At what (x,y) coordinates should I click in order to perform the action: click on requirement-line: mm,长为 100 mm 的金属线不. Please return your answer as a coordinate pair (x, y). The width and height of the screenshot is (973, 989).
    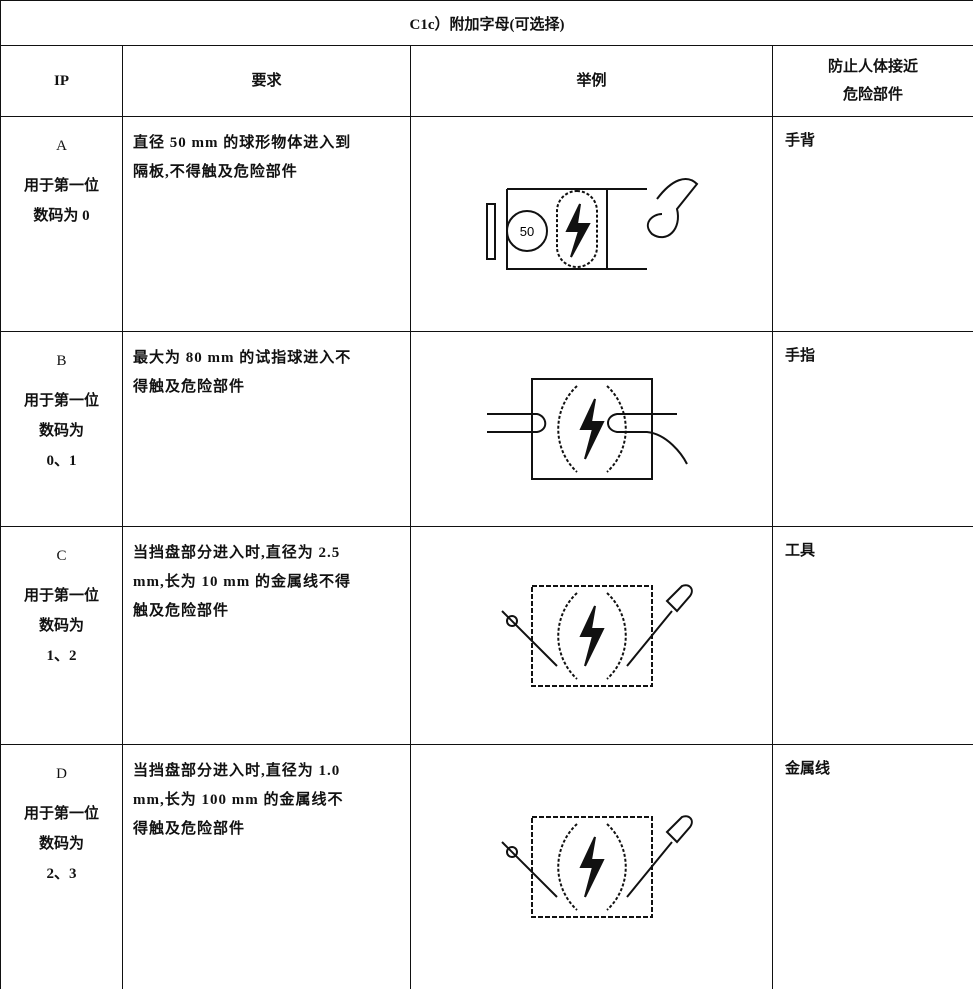
    Looking at the image, I should click on (268, 800).